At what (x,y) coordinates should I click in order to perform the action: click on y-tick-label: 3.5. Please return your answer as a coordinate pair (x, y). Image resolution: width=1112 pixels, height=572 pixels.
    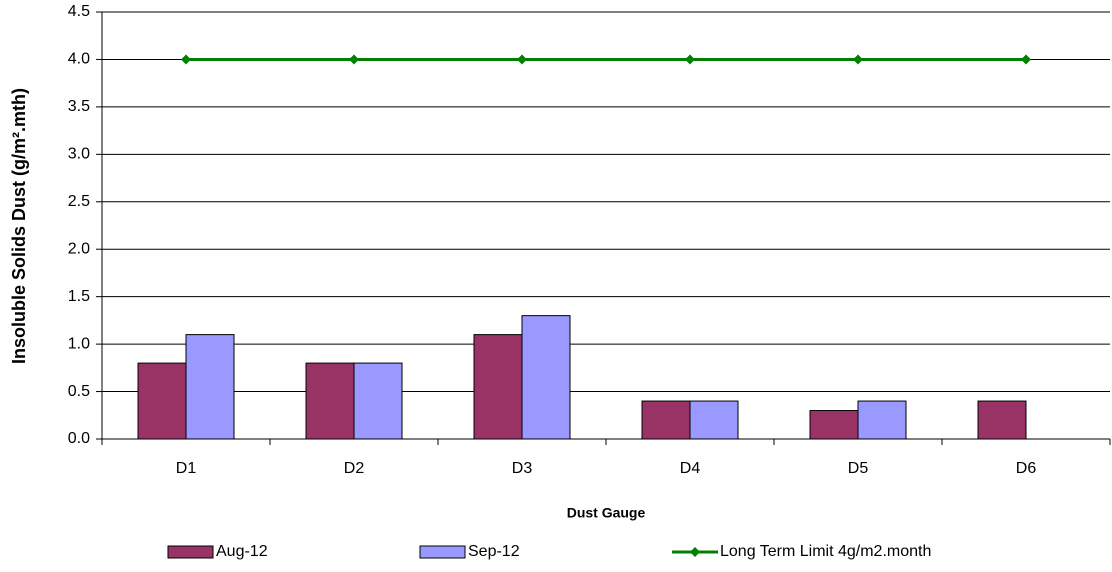
    Looking at the image, I should click on (79, 106).